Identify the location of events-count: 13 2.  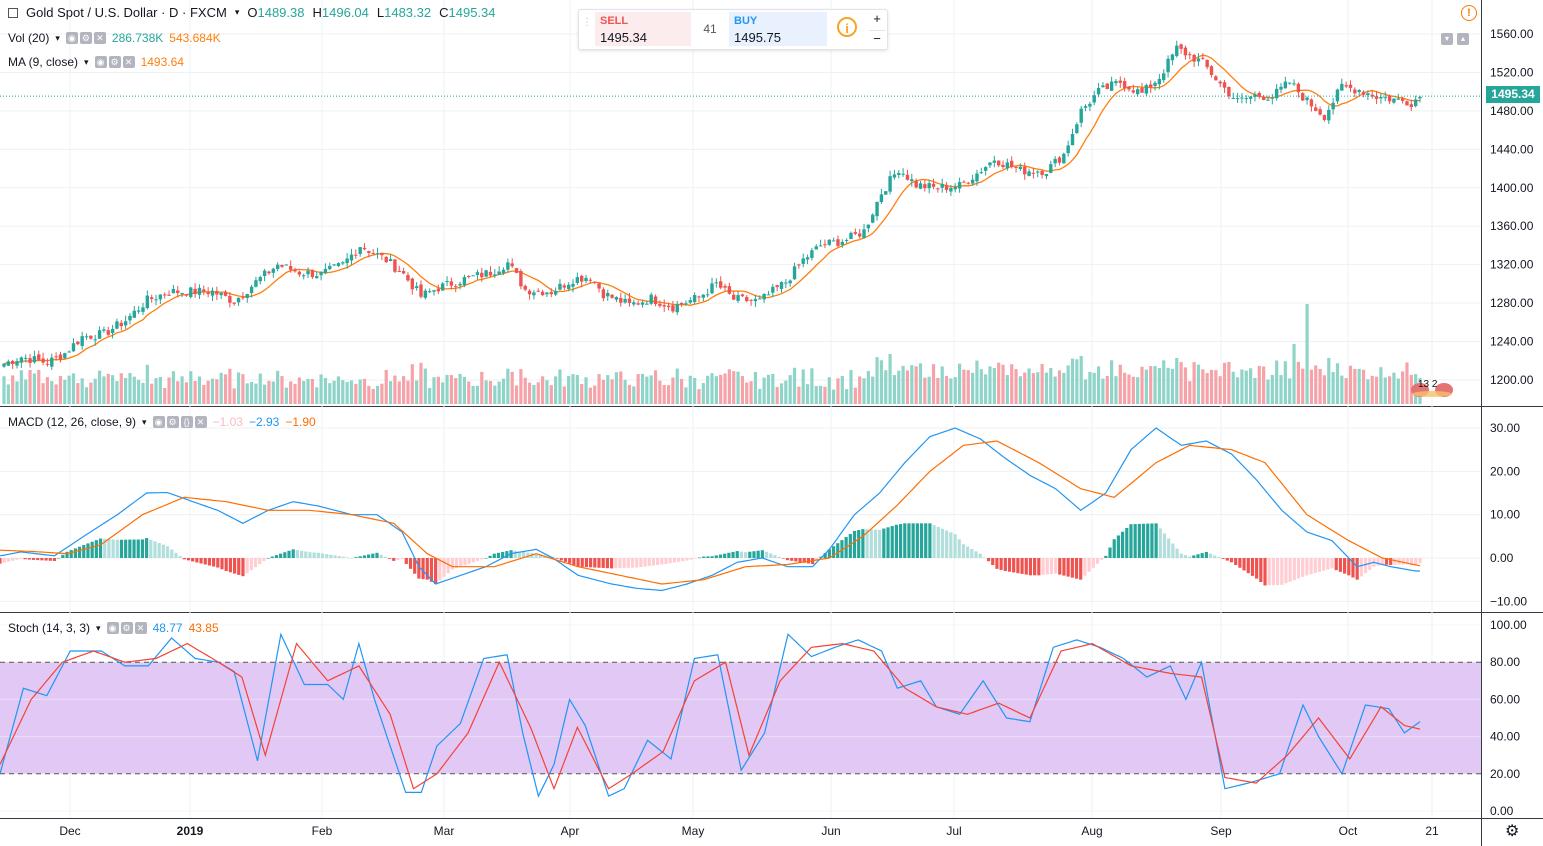
(1428, 384).